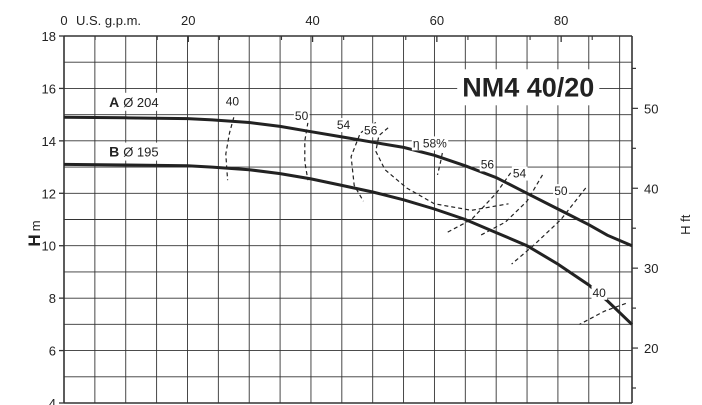  Describe the element at coordinates (49, 88) in the screenshot. I see `left-tick-label: 16` at that location.